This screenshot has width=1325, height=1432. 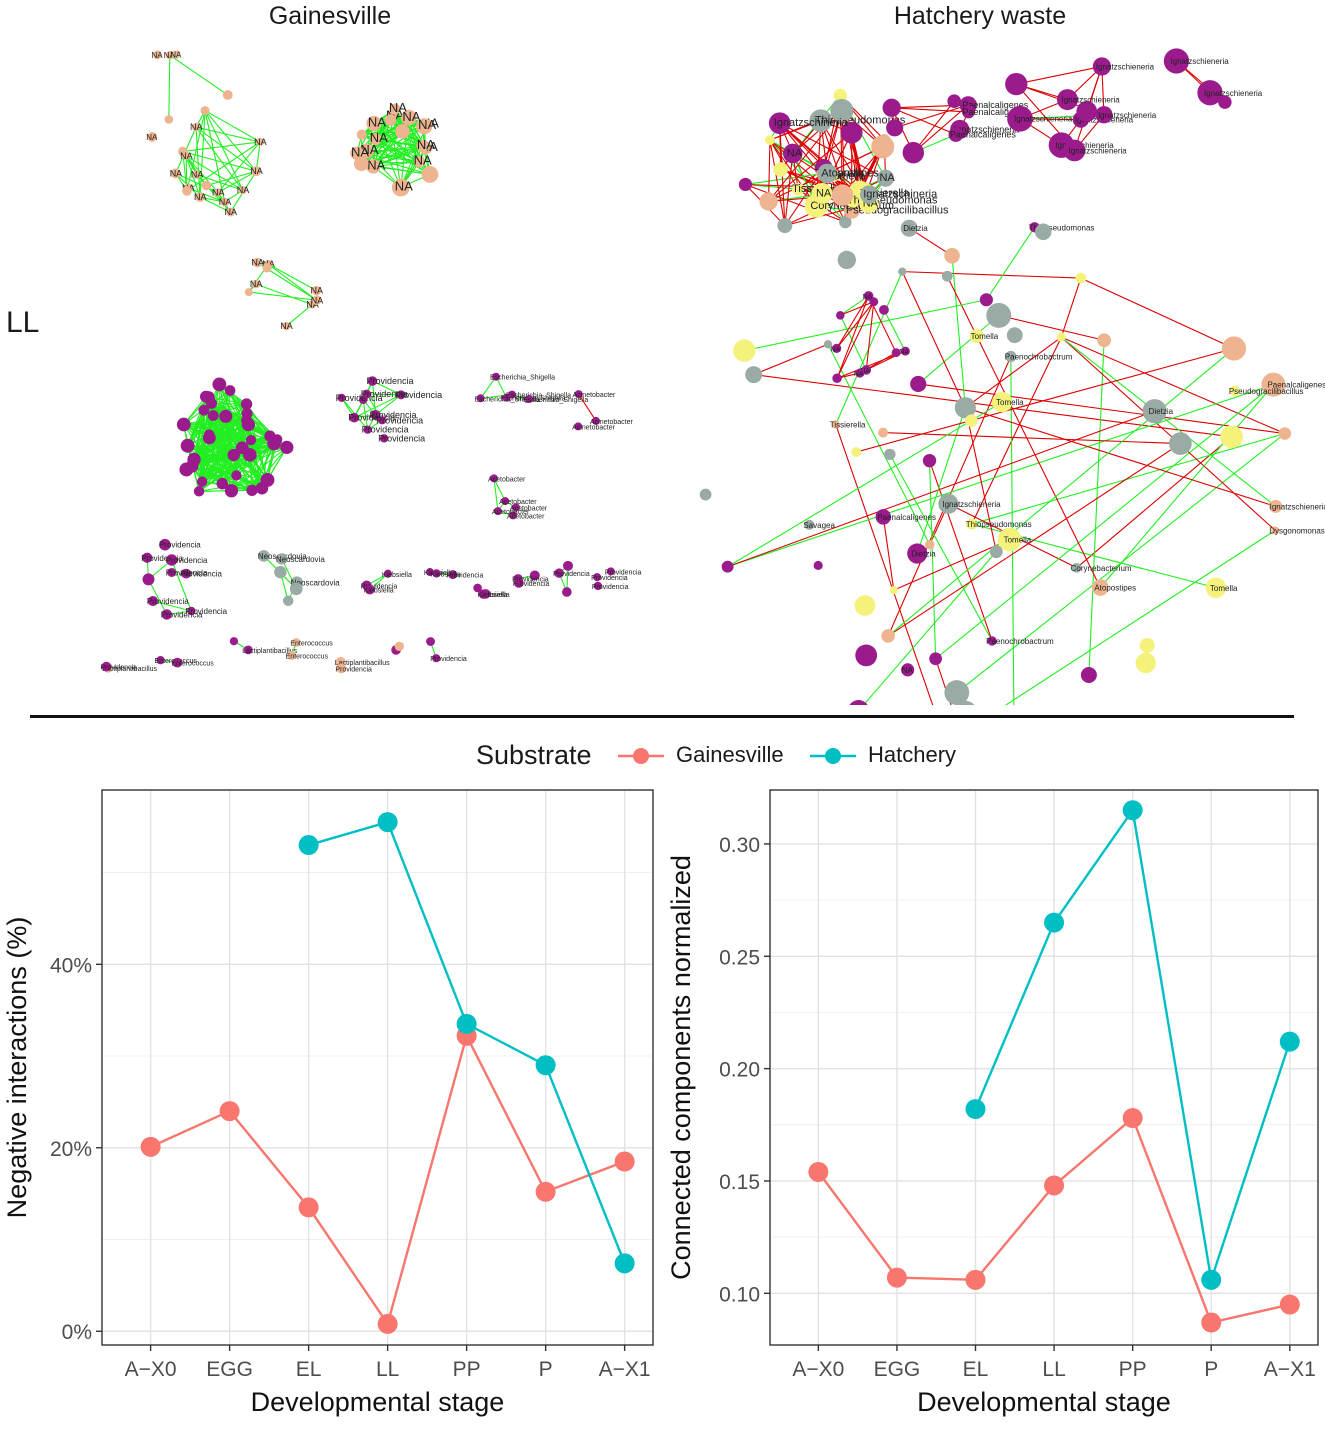 What do you see at coordinates (897, 1369) in the screenshot?
I see `x-tick-label: EGG` at bounding box center [897, 1369].